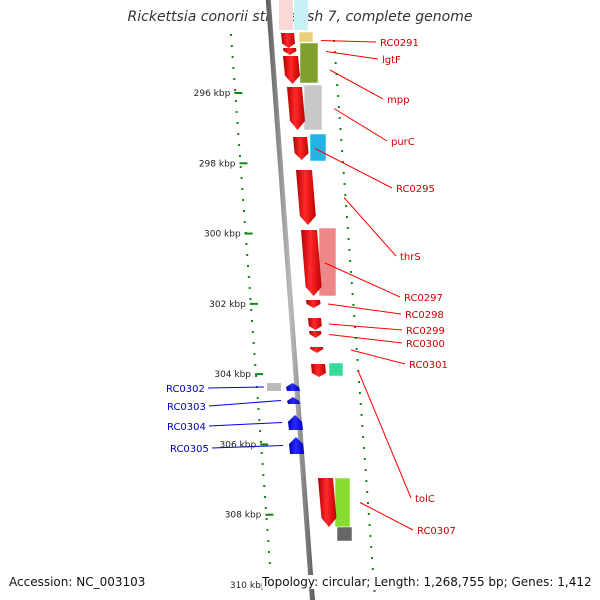 The image size is (600, 600). Describe the element at coordinates (425, 344) in the screenshot. I see `gene-label: RC0300` at that location.